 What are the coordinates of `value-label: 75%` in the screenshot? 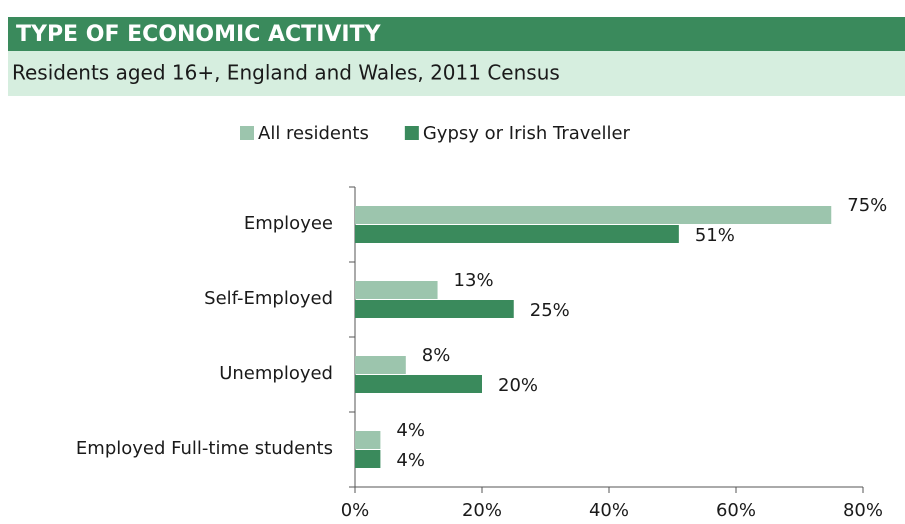 It's located at (867, 205).